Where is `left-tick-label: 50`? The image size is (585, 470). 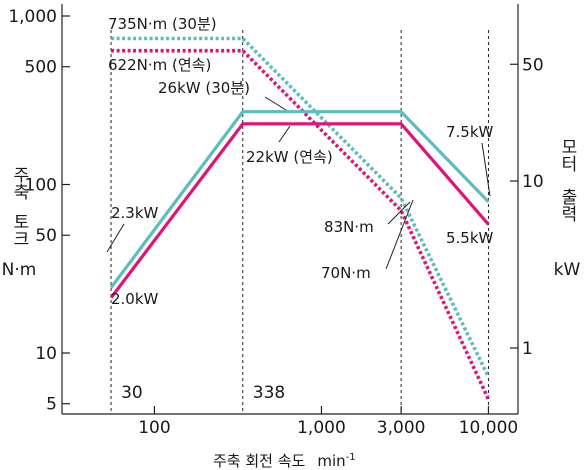 left-tick-label: 50 is located at coordinates (46, 236).